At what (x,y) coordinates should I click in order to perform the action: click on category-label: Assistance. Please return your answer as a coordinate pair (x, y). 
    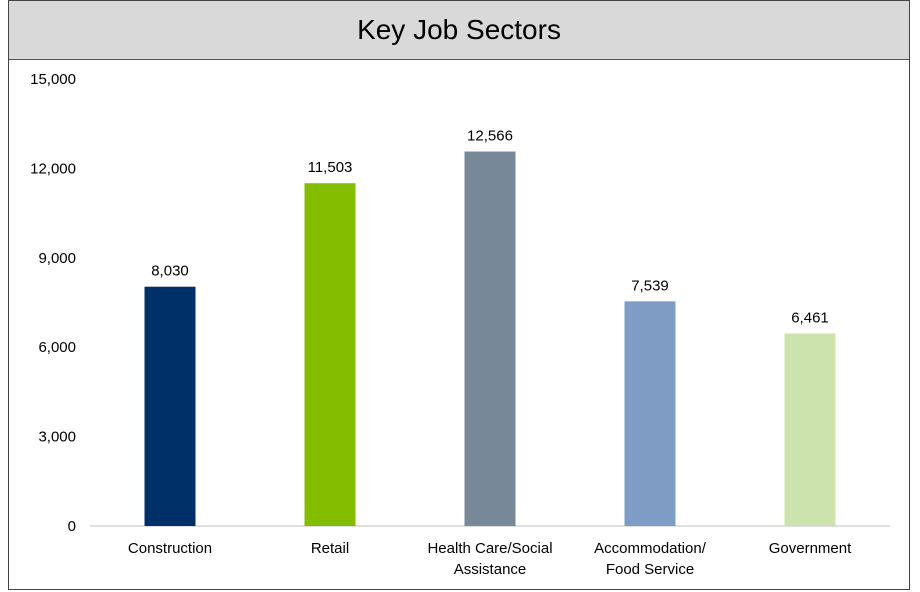
    Looking at the image, I should click on (490, 569).